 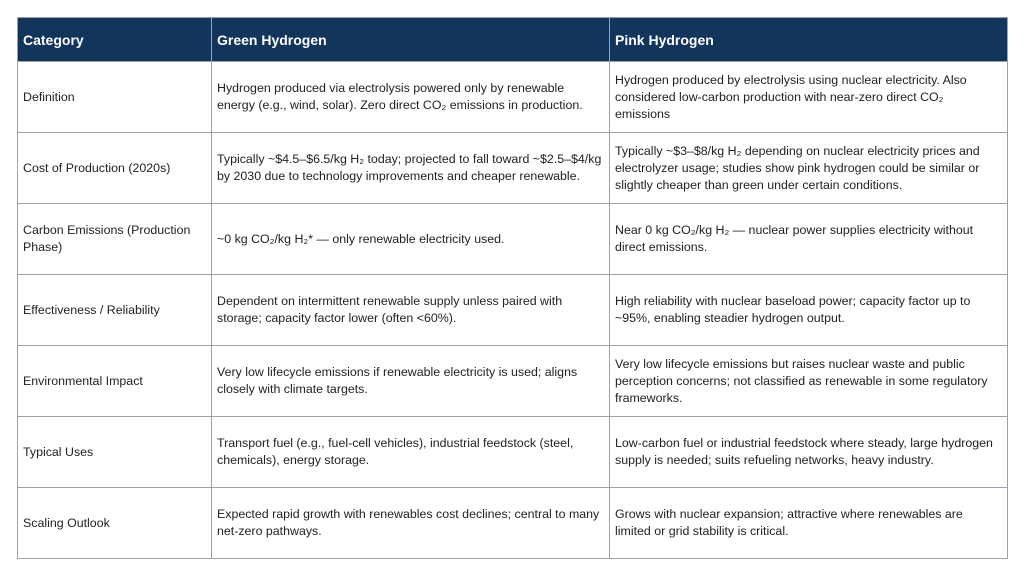 I want to click on header-row: Category Green Hydrogen Pink Hydrogen, so click(x=512, y=39).